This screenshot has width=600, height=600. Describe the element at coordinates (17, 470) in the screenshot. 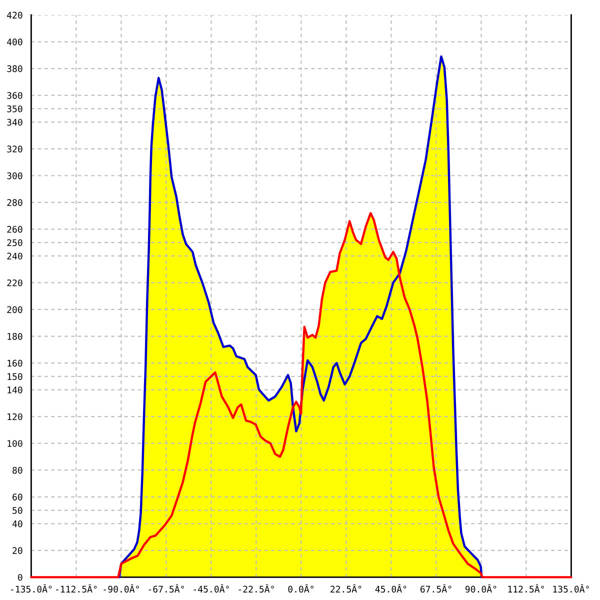

I see `y-tick-label: 80` at that location.